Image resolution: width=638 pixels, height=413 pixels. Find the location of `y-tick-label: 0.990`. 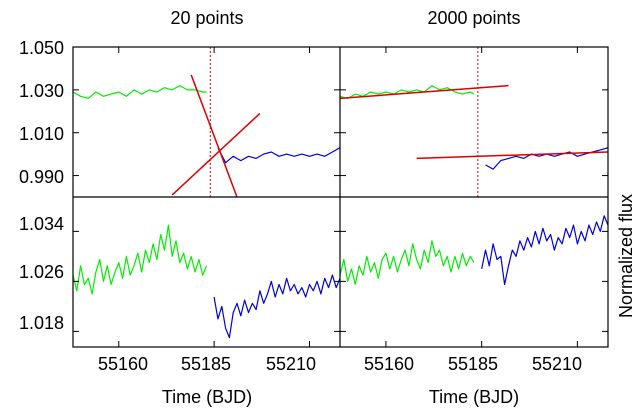

y-tick-label: 0.990 is located at coordinates (41, 177).